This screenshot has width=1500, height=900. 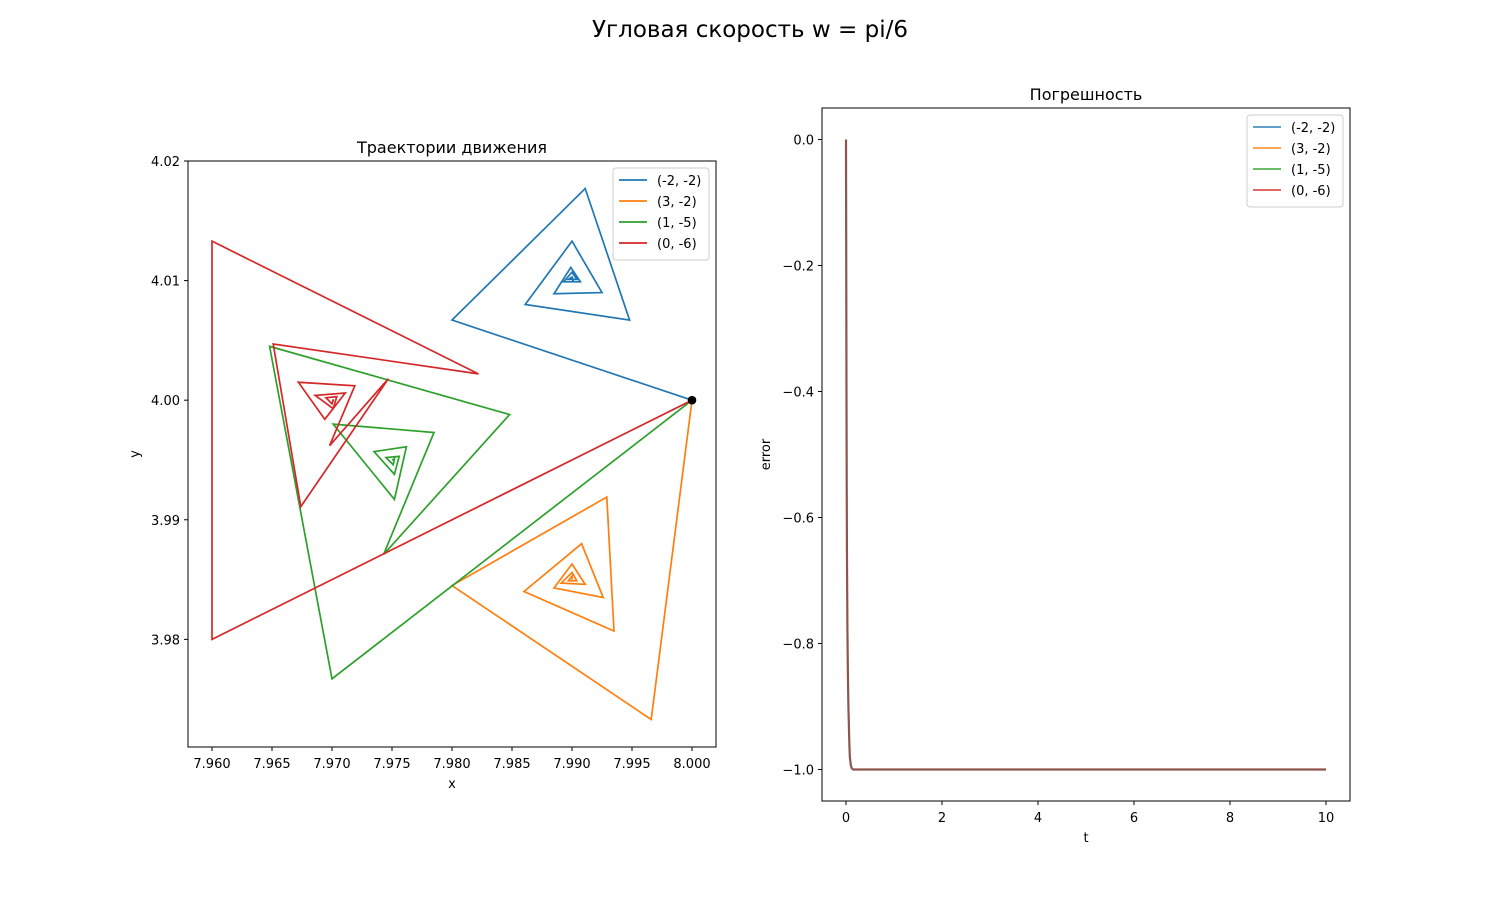 What do you see at coordinates (798, 393) in the screenshot?
I see `y-tick-label: −0.4` at bounding box center [798, 393].